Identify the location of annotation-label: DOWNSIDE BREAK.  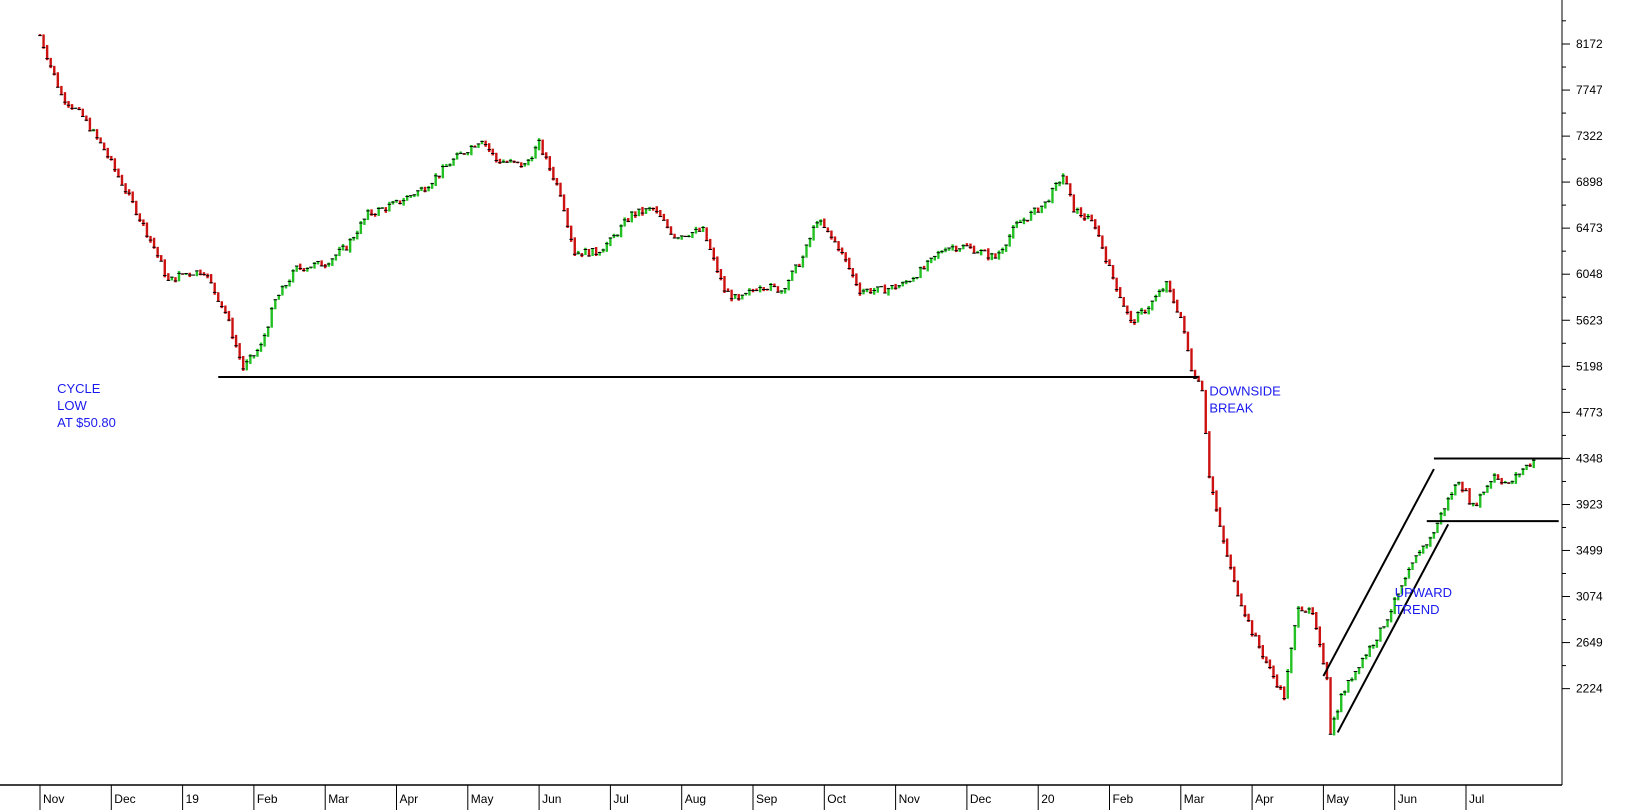
(1245, 399).